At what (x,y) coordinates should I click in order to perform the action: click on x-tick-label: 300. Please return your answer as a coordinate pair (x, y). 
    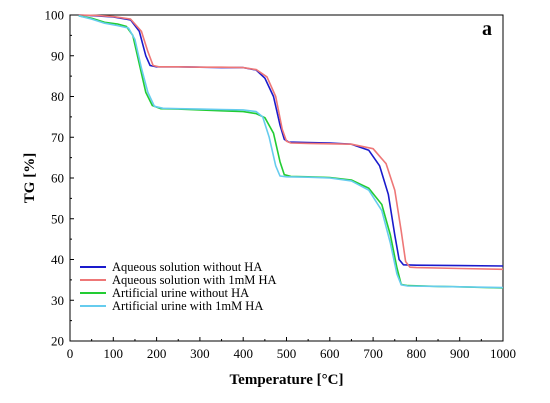
    Looking at the image, I should click on (200, 353).